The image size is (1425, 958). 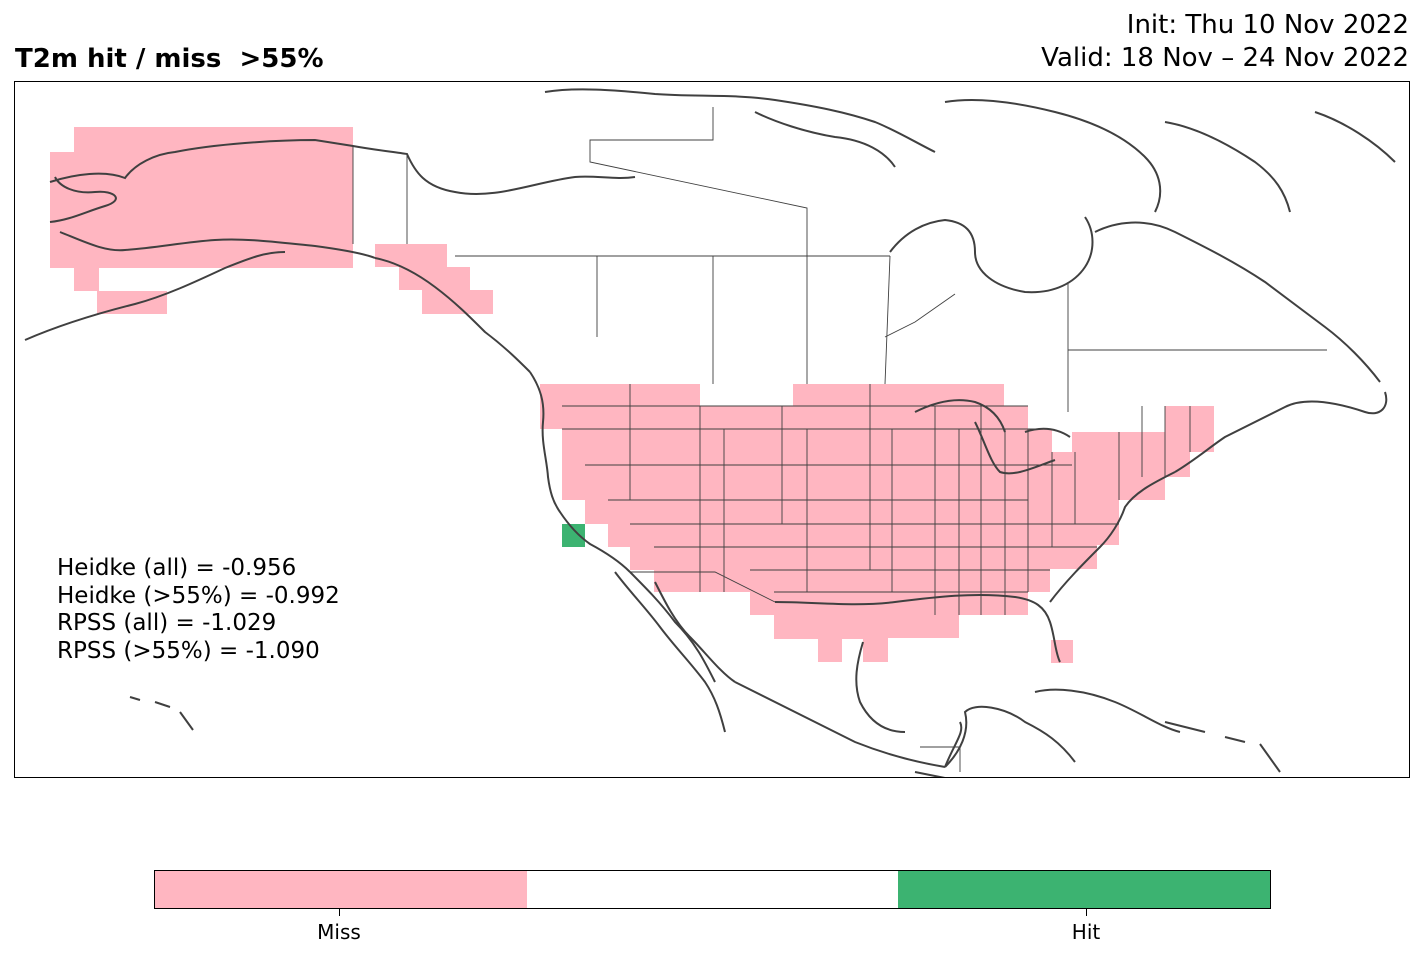 I want to click on colorbar-label-hit: Hit, so click(x=1086, y=932).